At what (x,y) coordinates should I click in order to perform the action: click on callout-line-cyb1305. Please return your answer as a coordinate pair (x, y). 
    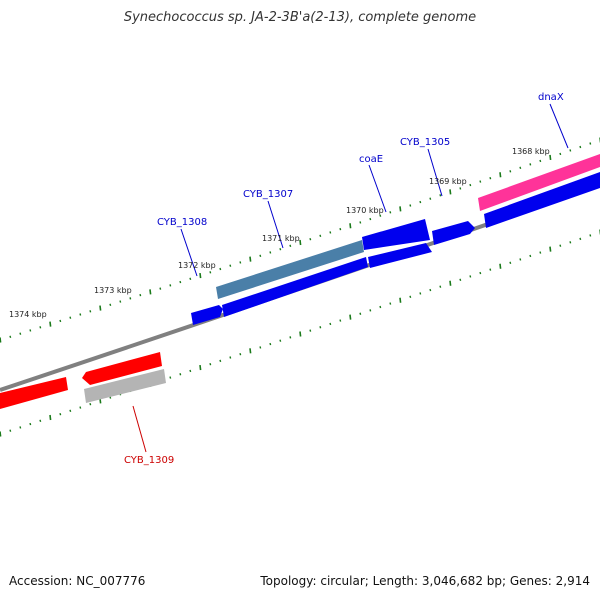
    Looking at the image, I should click on (435, 172).